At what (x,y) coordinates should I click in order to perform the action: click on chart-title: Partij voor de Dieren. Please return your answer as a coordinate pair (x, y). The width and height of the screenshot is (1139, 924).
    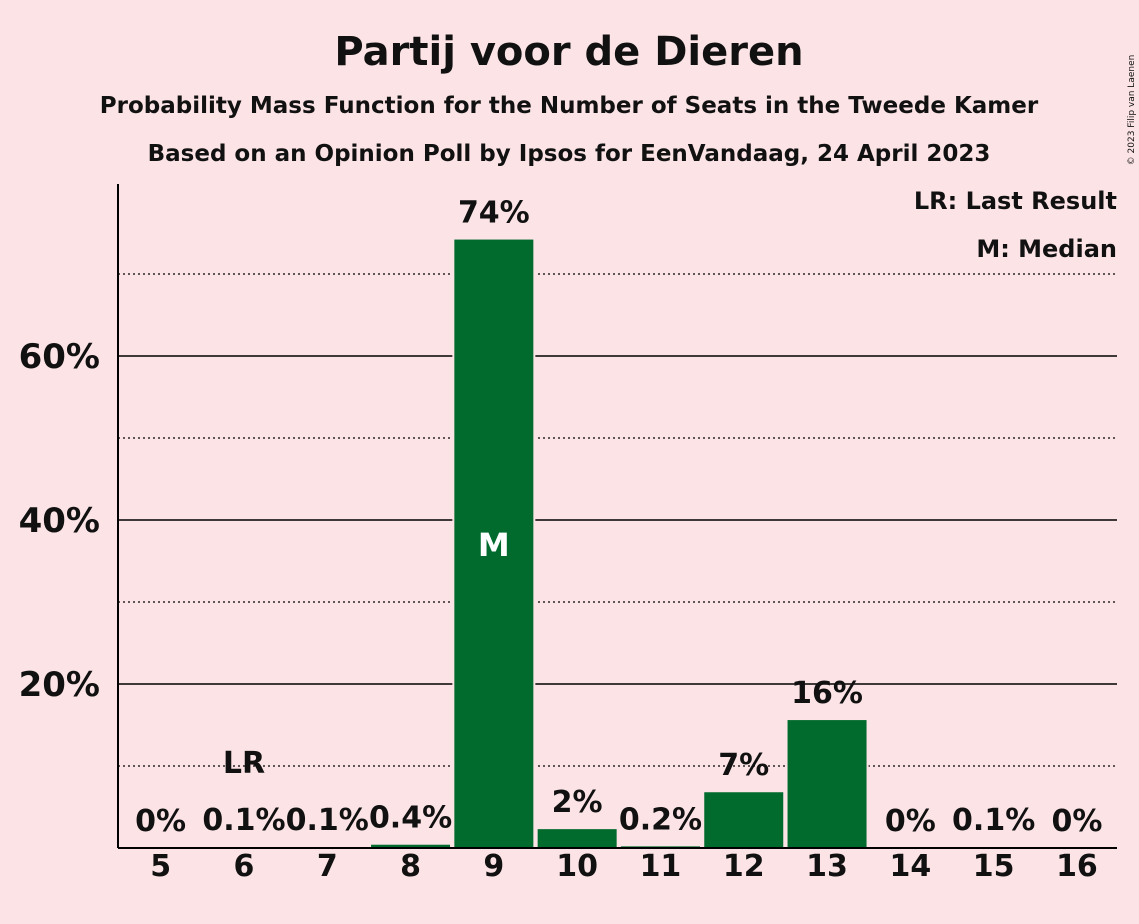
    Looking at the image, I should click on (568, 52).